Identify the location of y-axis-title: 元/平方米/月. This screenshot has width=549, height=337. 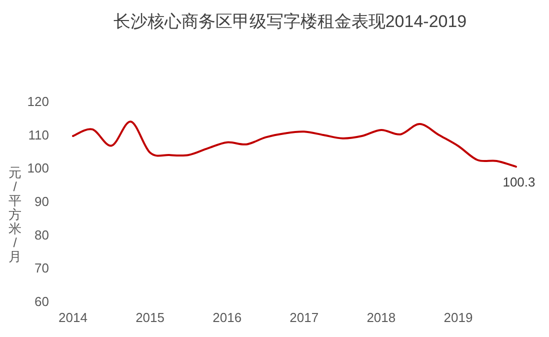
(15, 214).